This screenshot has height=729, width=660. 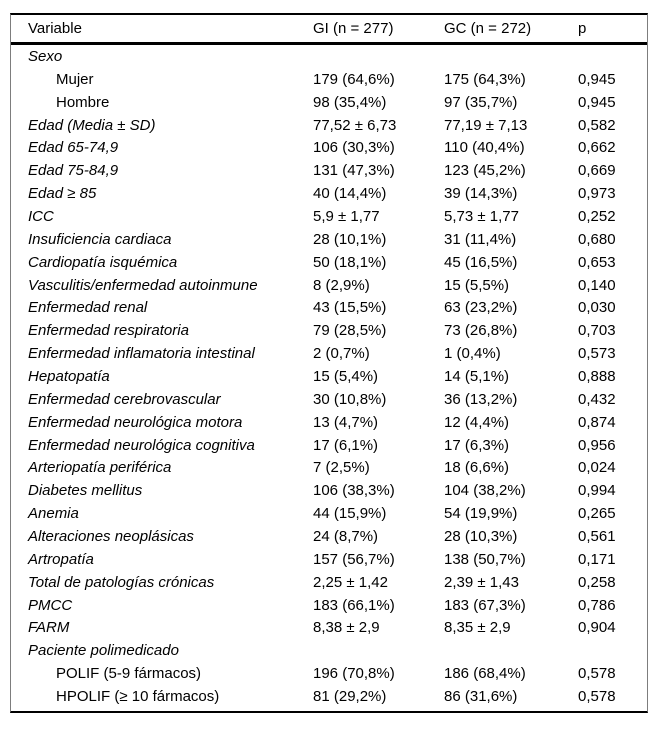 I want to click on variable-label: Insuficiencia cardiaca, so click(x=100, y=239).